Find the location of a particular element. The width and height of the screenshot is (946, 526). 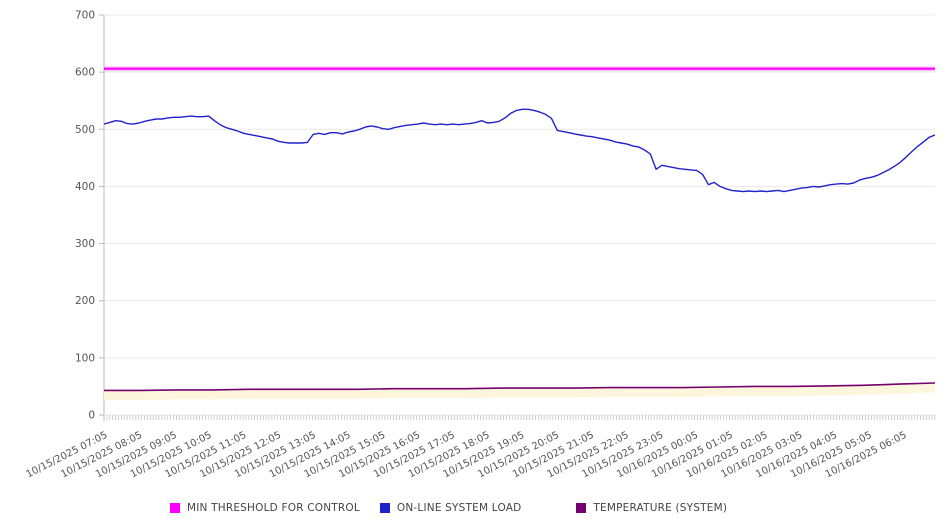

temperature-underlay is located at coordinates (520, 391).